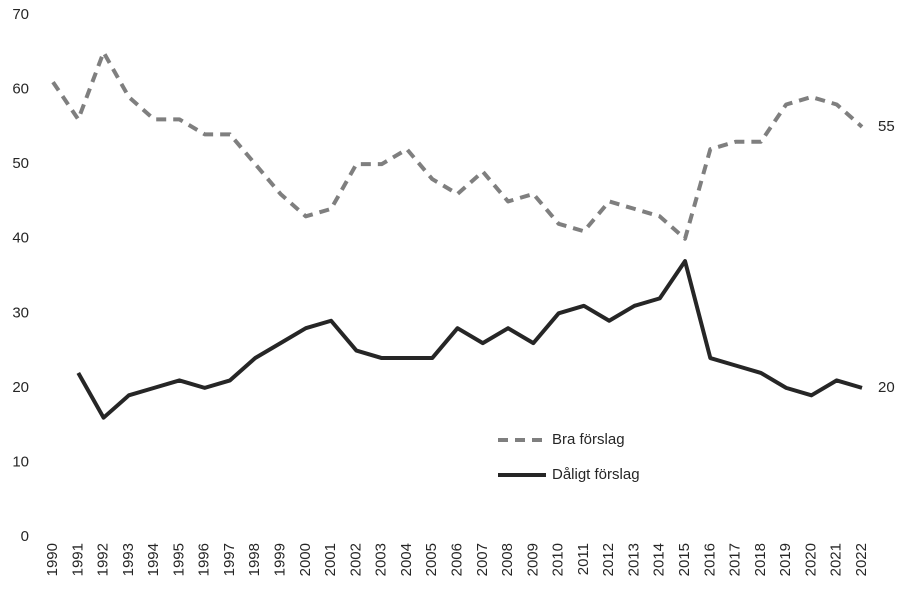  I want to click on x-tick-label: 2009, so click(532, 559).